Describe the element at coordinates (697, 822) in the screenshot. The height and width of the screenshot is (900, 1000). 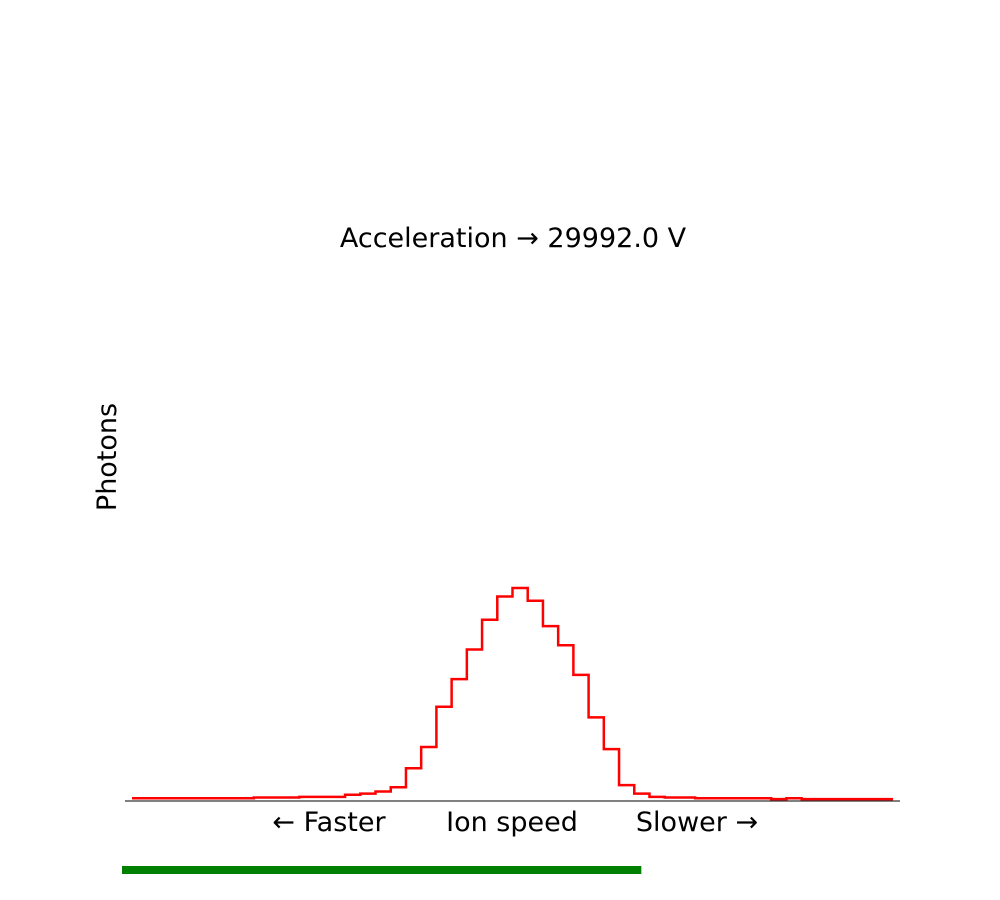
I see `x-axis-label-slower: Slower →` at that location.